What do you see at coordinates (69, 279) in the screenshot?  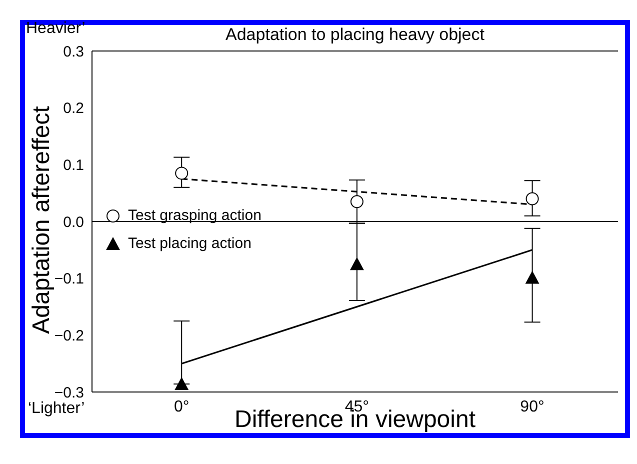 I see `y-tick-label: −0.1` at bounding box center [69, 279].